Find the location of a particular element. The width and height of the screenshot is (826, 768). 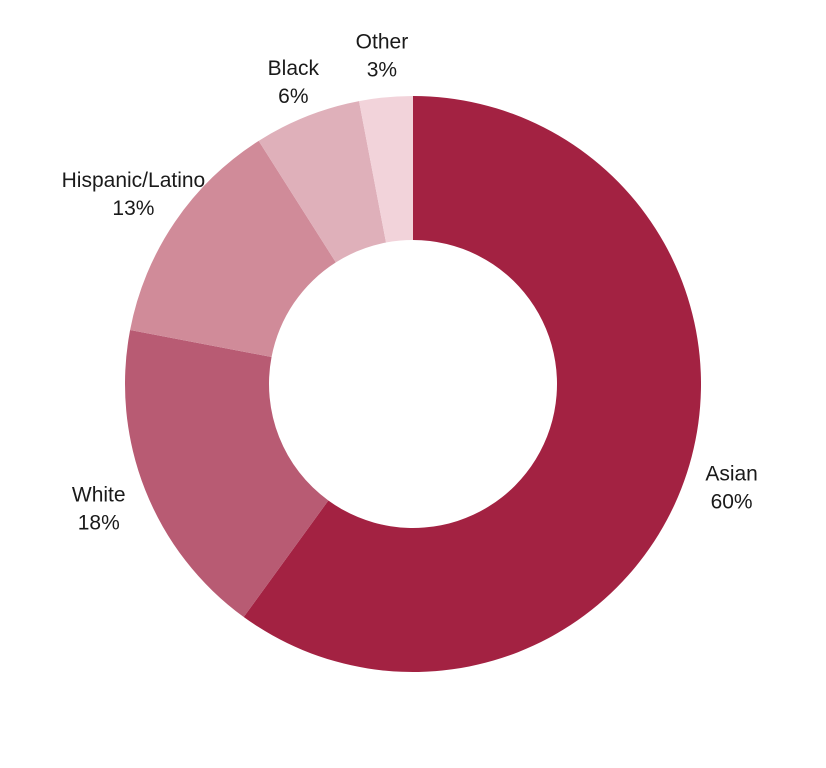

slice-other is located at coordinates (386, 169).